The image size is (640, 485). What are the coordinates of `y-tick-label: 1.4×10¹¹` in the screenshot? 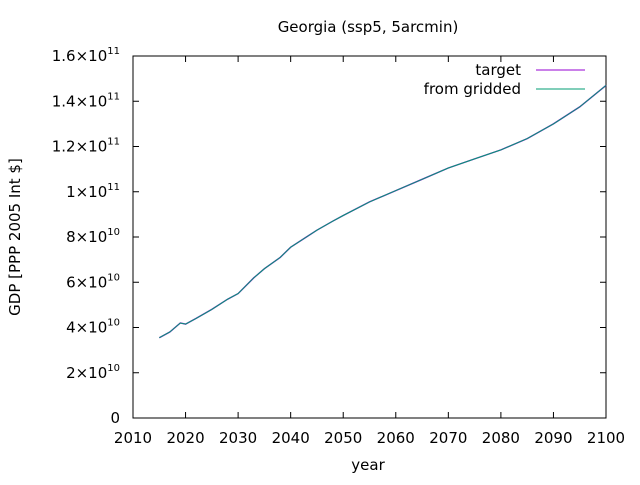 It's located at (86, 100).